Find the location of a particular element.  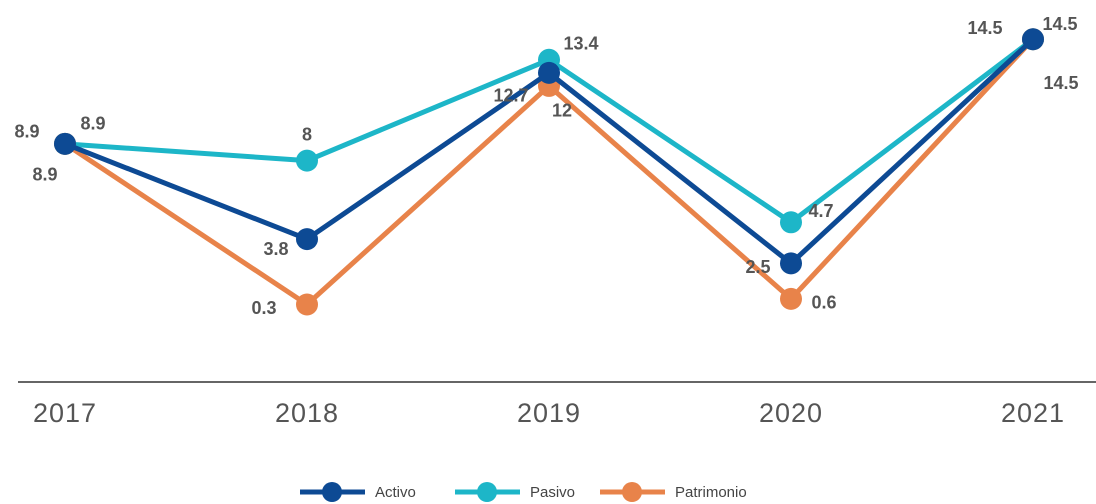

legend-label: Activo is located at coordinates (395, 492).